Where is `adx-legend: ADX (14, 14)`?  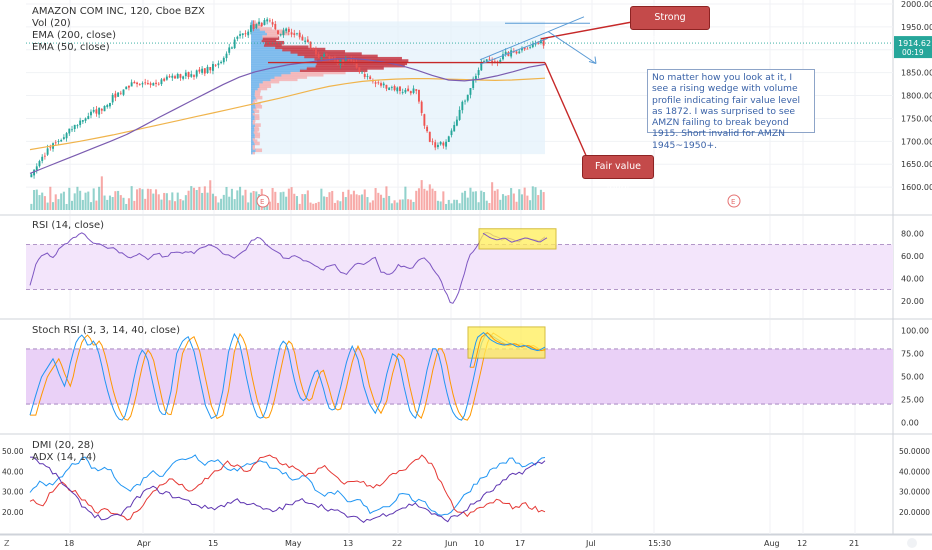 adx-legend: ADX (14, 14) is located at coordinates (64, 457).